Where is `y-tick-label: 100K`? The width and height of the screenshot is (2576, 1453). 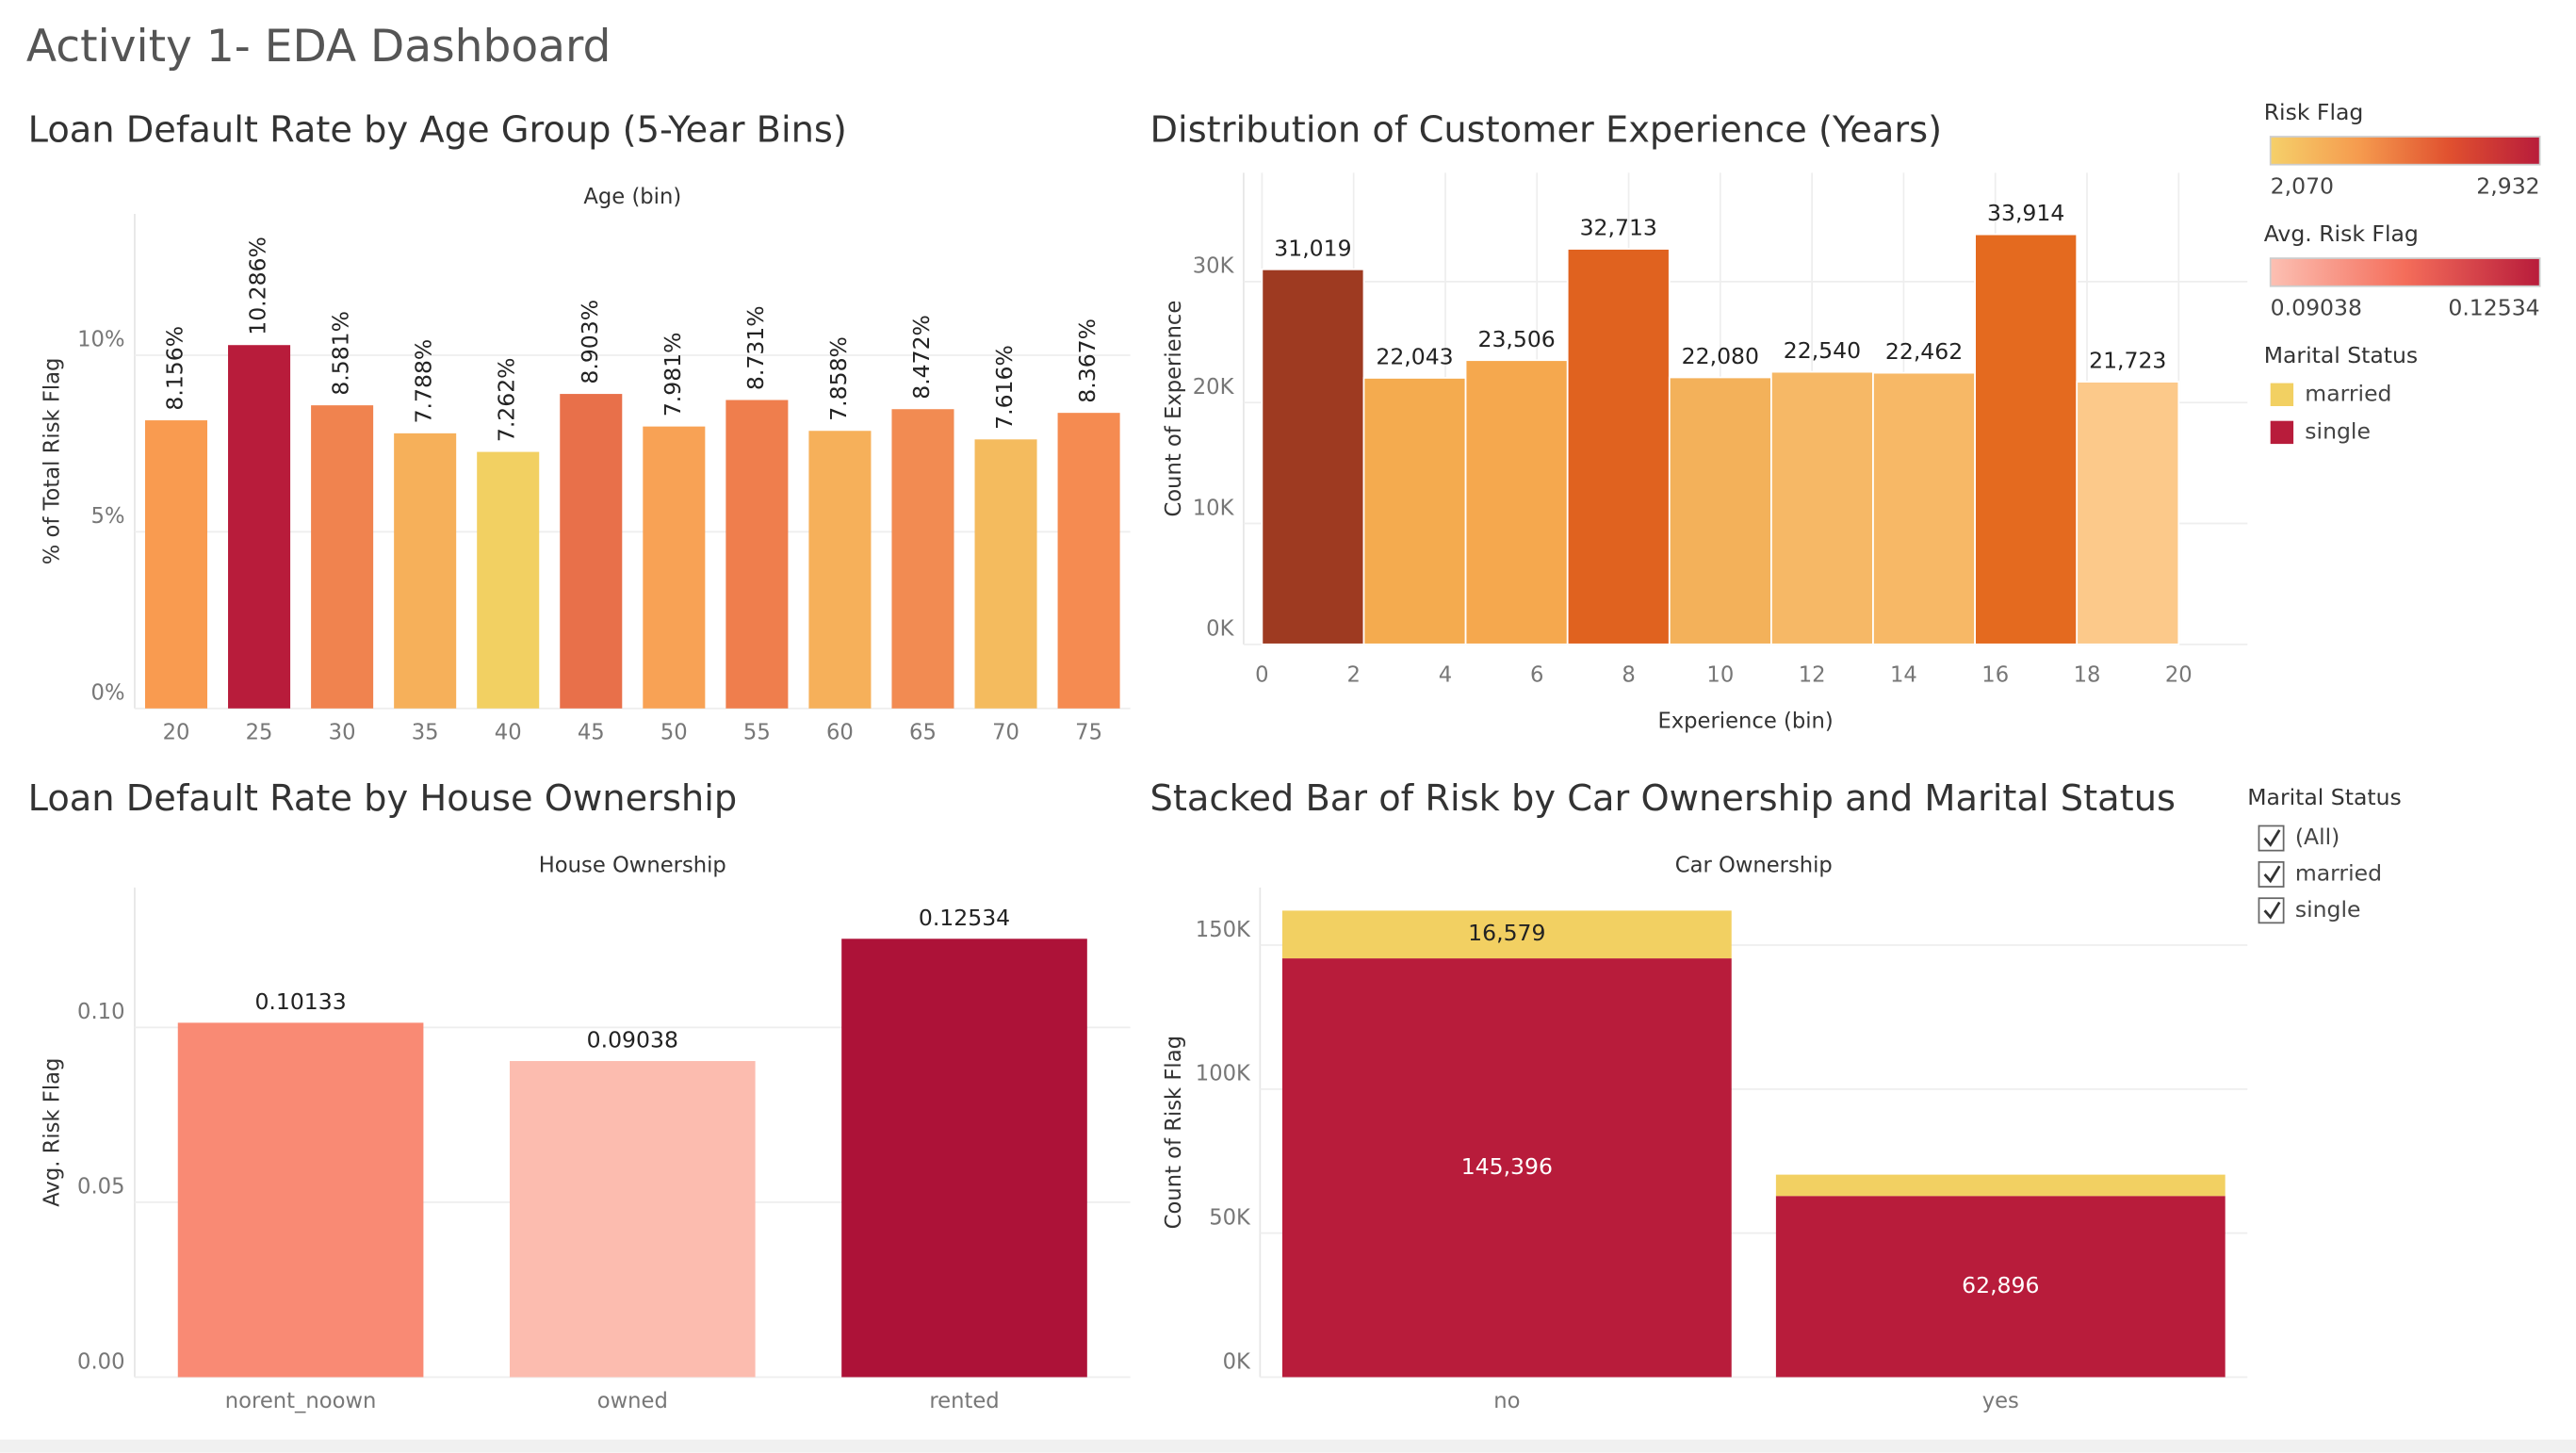 y-tick-label: 100K is located at coordinates (1223, 1074).